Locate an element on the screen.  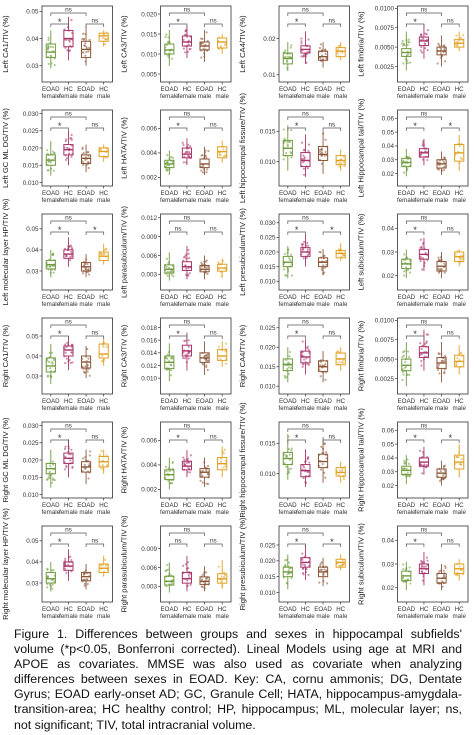
y-tick-label: 0.015 is located at coordinates (31, 478).